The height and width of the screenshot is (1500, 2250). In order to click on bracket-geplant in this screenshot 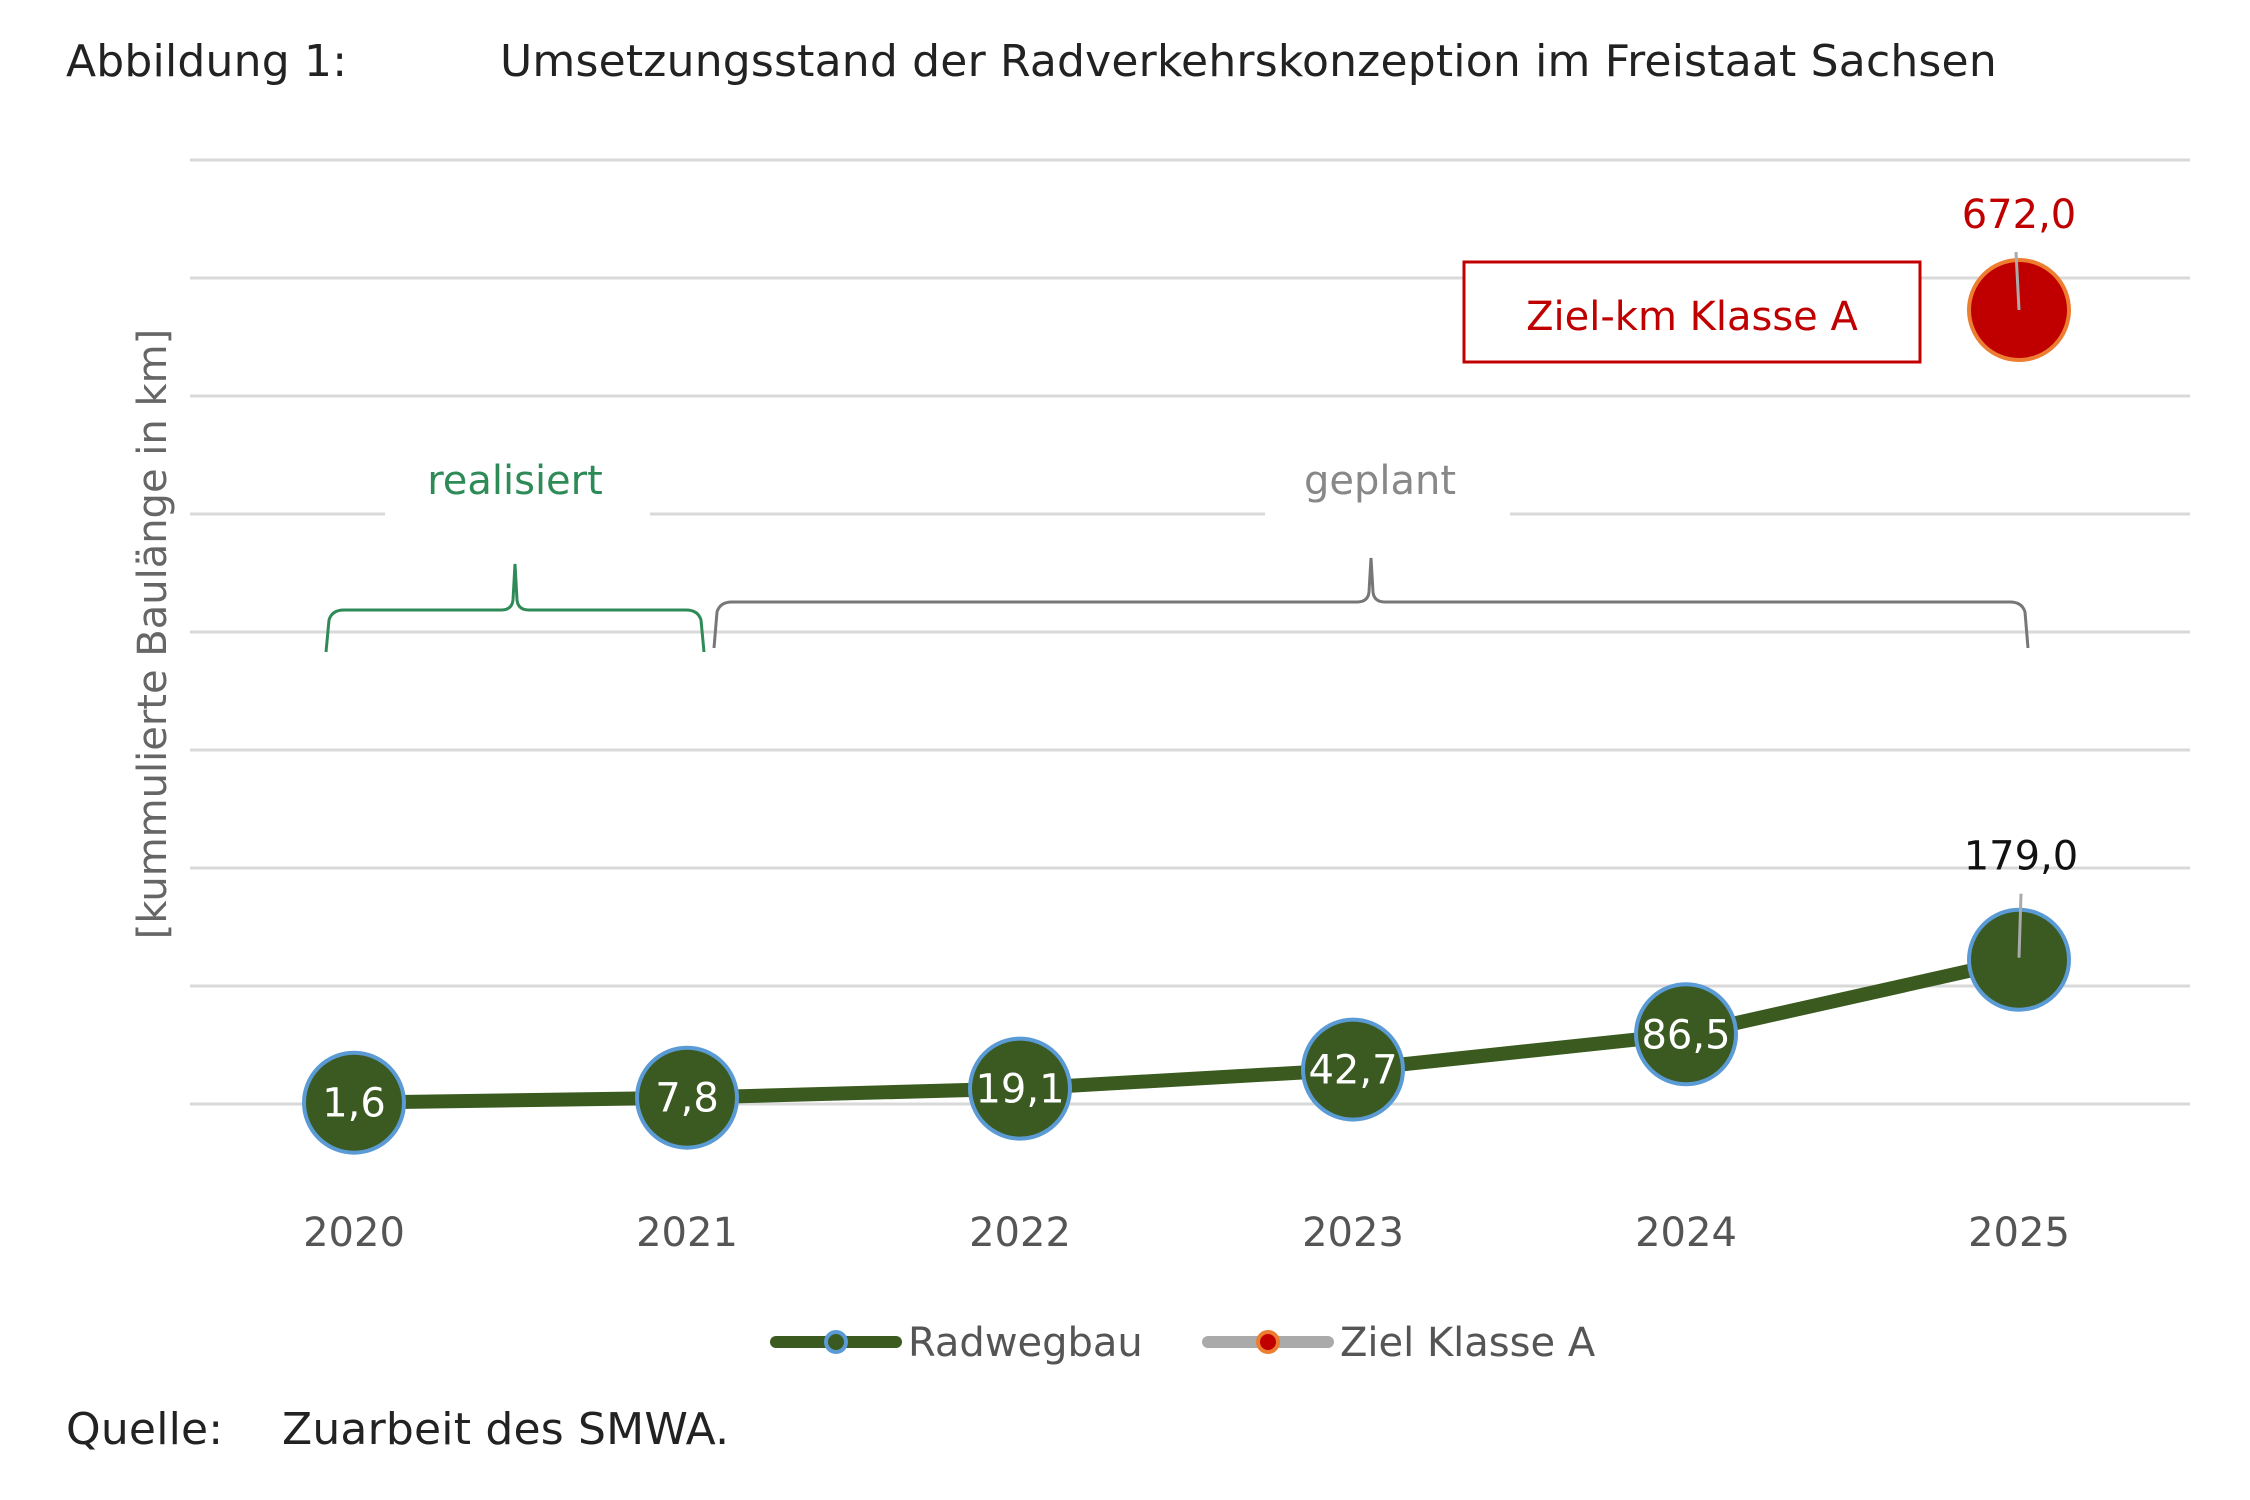, I will do `click(1371, 603)`.